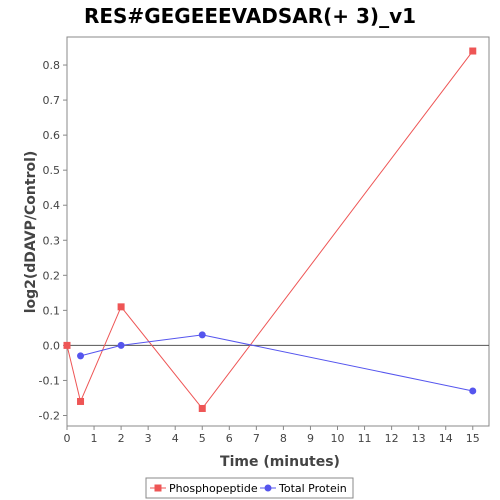  I want to click on legend-box, so click(249, 488).